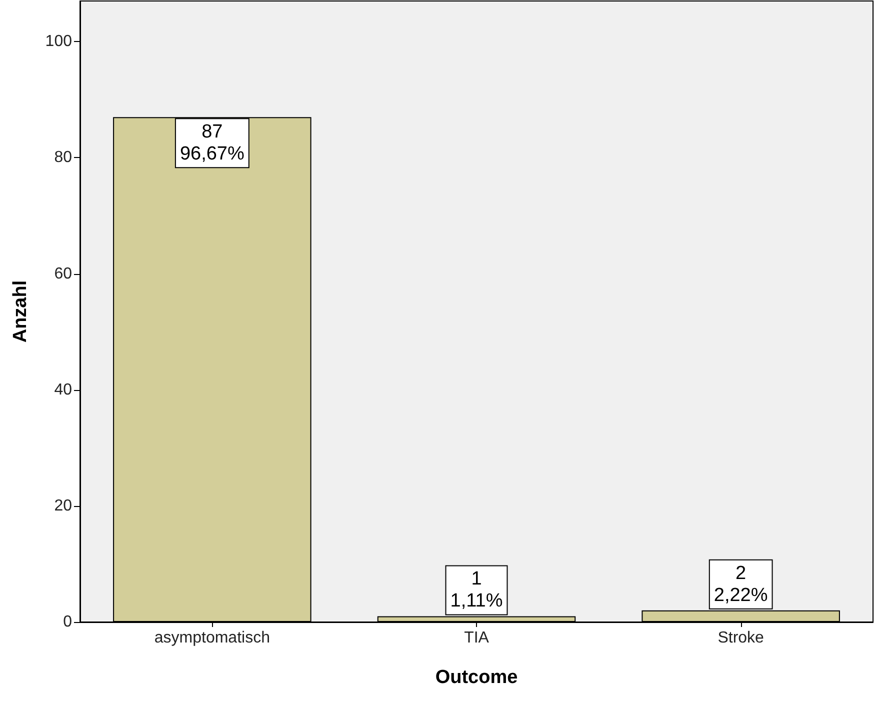 The width and height of the screenshot is (874, 706). What do you see at coordinates (63, 389) in the screenshot?
I see `y-tick-label: 40` at bounding box center [63, 389].